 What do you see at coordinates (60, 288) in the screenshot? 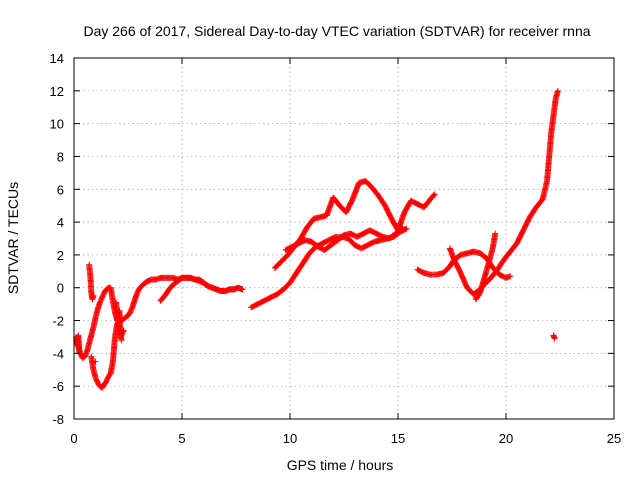
I see `y-tick-label: 0` at bounding box center [60, 288].